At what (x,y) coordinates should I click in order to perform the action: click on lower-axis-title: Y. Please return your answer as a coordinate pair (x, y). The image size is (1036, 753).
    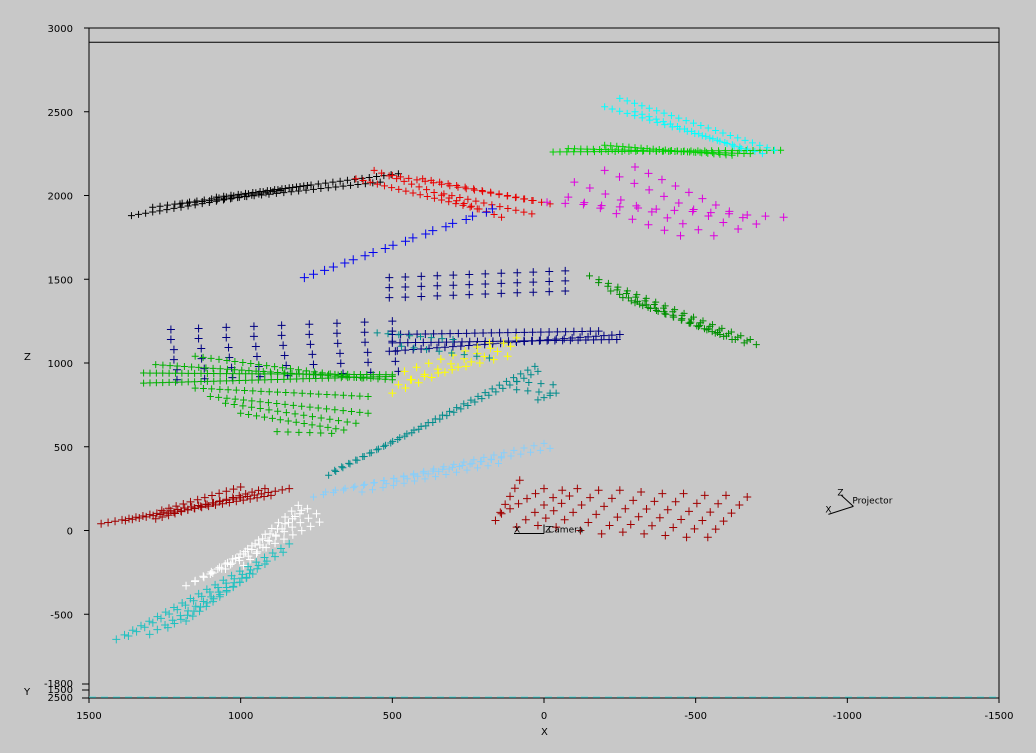
    Looking at the image, I should click on (27, 692).